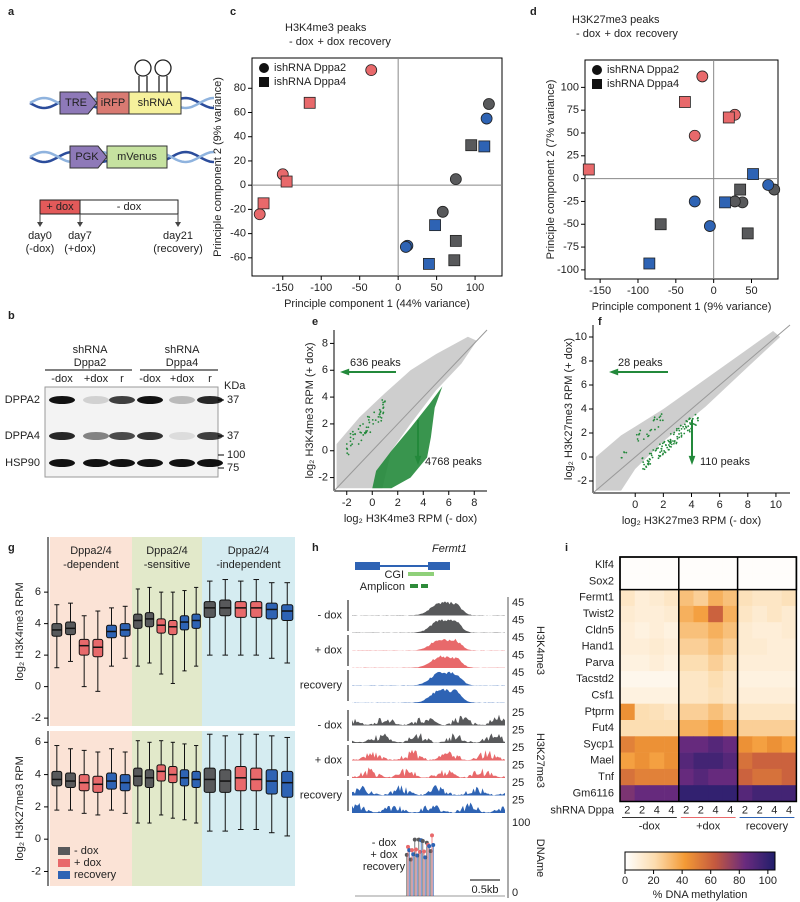 The width and height of the screenshot is (800, 902). I want to click on diagonal, so click(691, 409).